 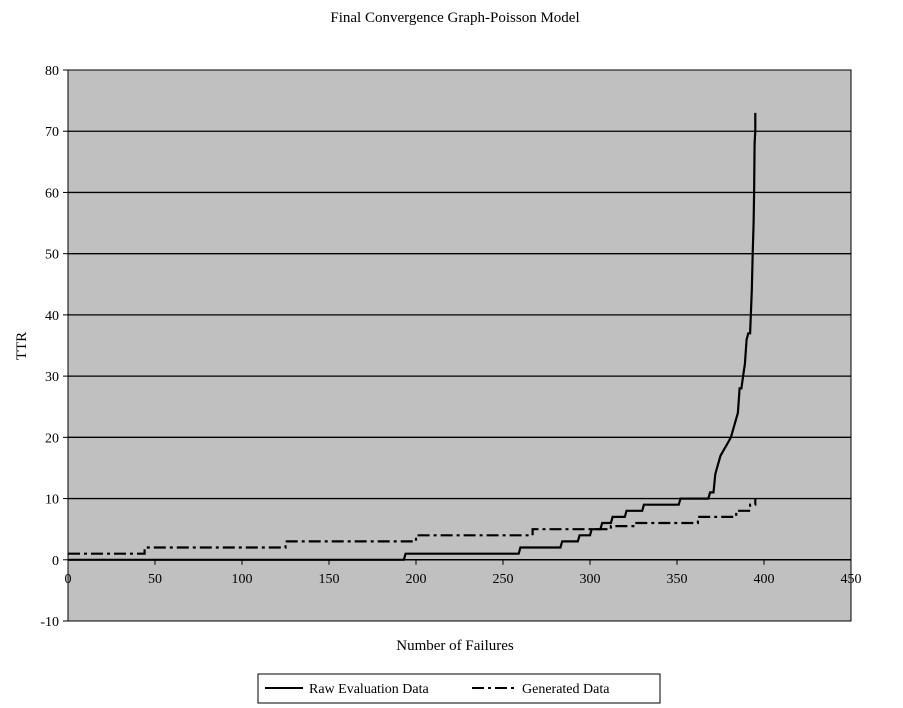 What do you see at coordinates (155, 579) in the screenshot?
I see `x-tick-label: 50` at bounding box center [155, 579].